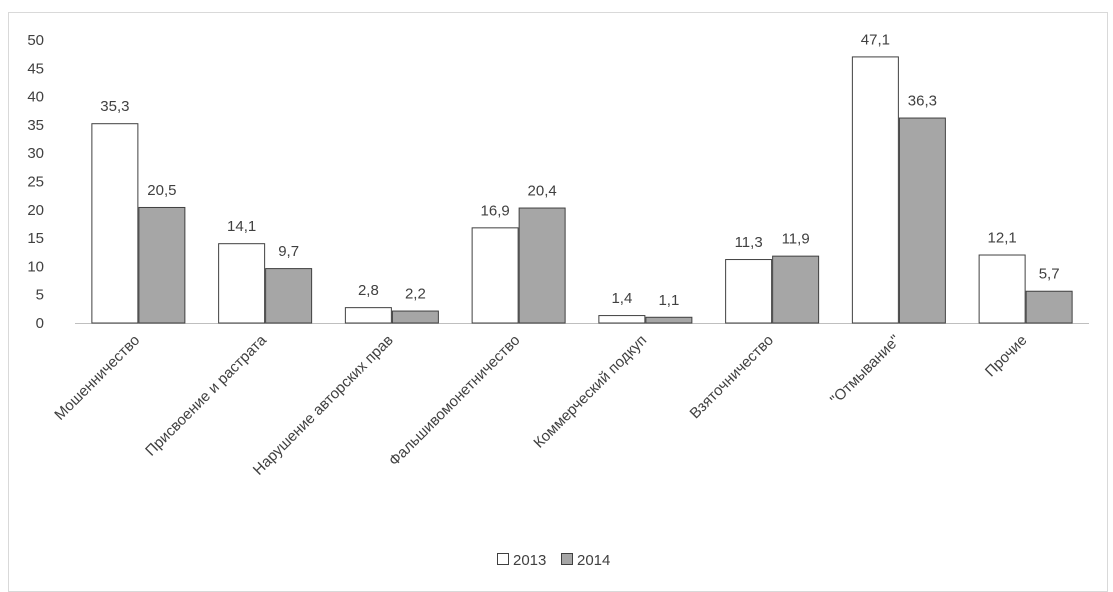 This screenshot has height=592, width=1113. Describe the element at coordinates (35, 238) in the screenshot. I see `y-tick-label: 15` at that location.